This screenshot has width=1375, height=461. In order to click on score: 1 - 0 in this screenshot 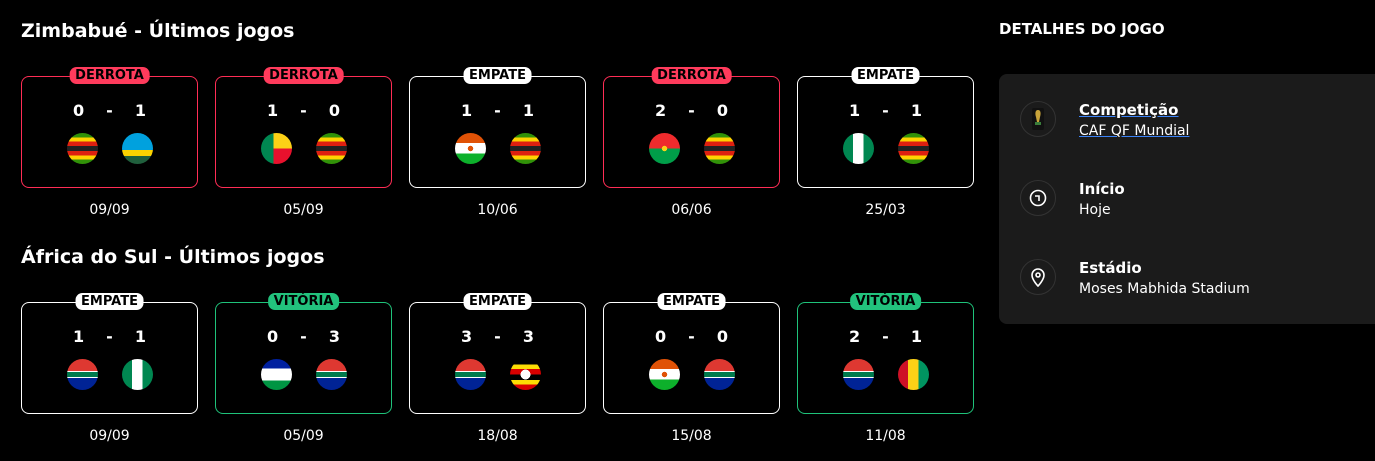, I will do `click(303, 110)`.